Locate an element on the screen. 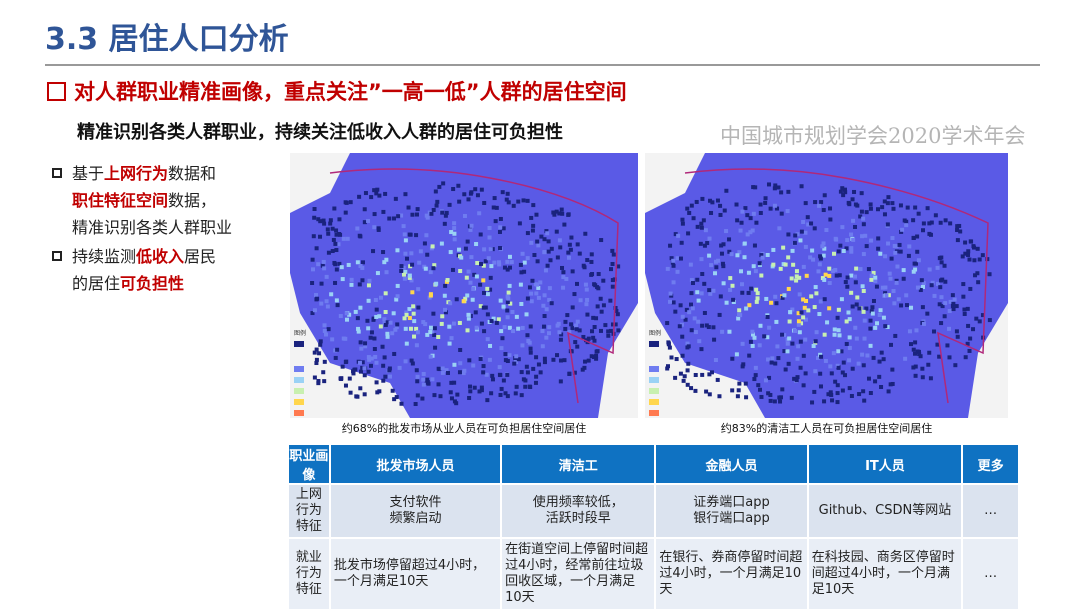 The width and height of the screenshot is (1080, 611). watermark: 中国城市规划学会2020学术年会 is located at coordinates (873, 136).